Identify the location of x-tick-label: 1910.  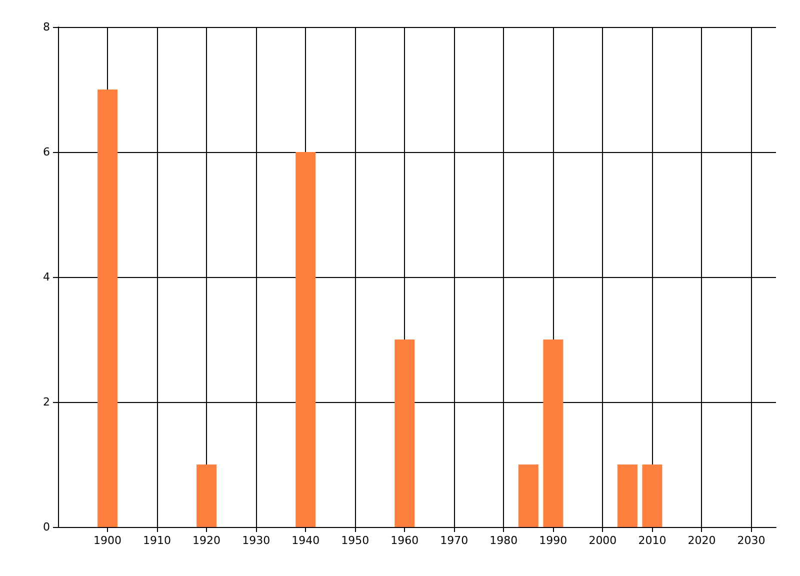
(157, 540).